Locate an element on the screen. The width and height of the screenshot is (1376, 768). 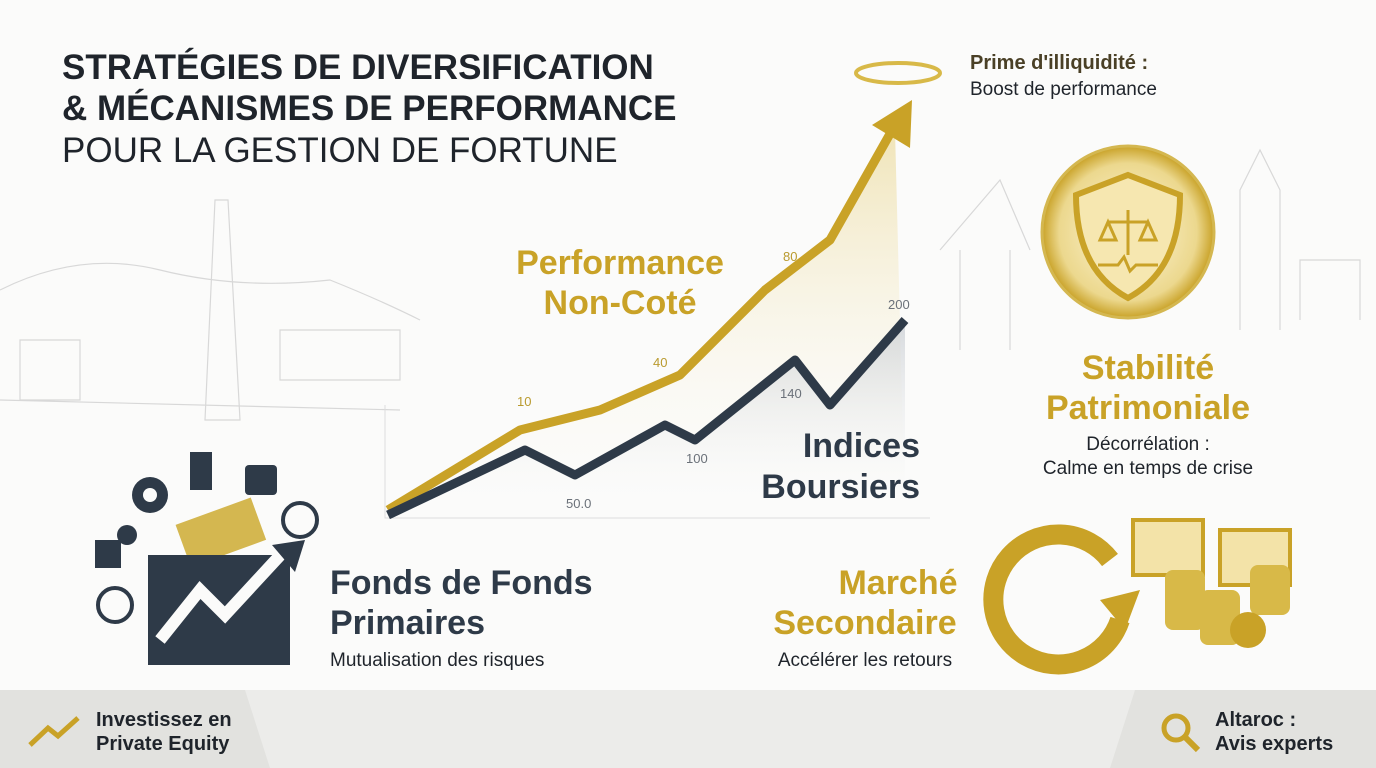
heading: Marché is located at coordinates (897, 583).